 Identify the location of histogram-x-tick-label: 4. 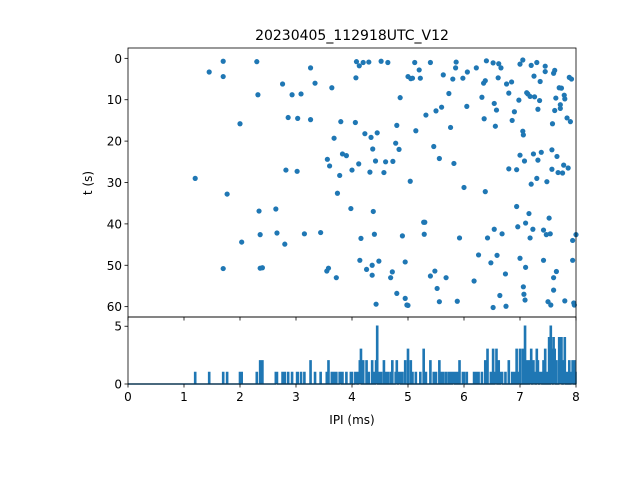
(352, 397).